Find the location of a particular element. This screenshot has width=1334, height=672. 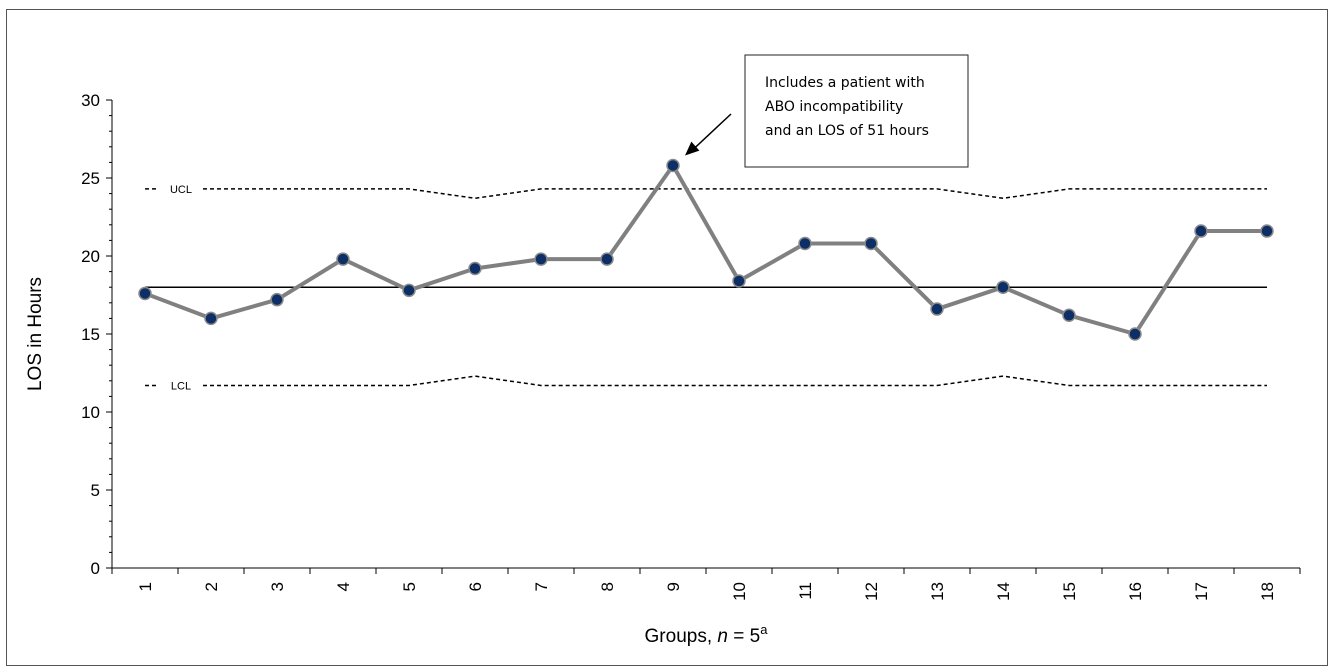

x-tick-label: 11 is located at coordinates (805, 591).